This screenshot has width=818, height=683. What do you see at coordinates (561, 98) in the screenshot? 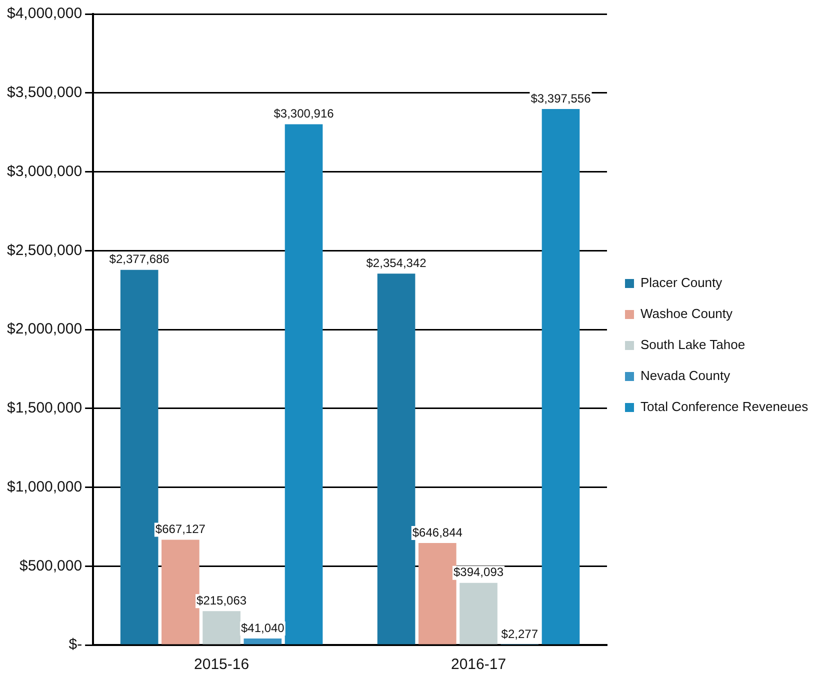
I see `data-label: $3,397,556` at bounding box center [561, 98].